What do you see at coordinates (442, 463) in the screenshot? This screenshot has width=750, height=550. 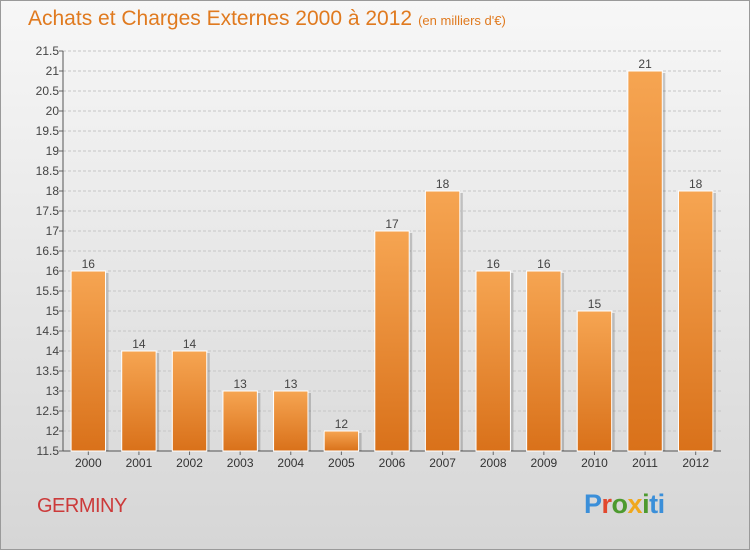 I see `x-tick-label: 2007` at bounding box center [442, 463].